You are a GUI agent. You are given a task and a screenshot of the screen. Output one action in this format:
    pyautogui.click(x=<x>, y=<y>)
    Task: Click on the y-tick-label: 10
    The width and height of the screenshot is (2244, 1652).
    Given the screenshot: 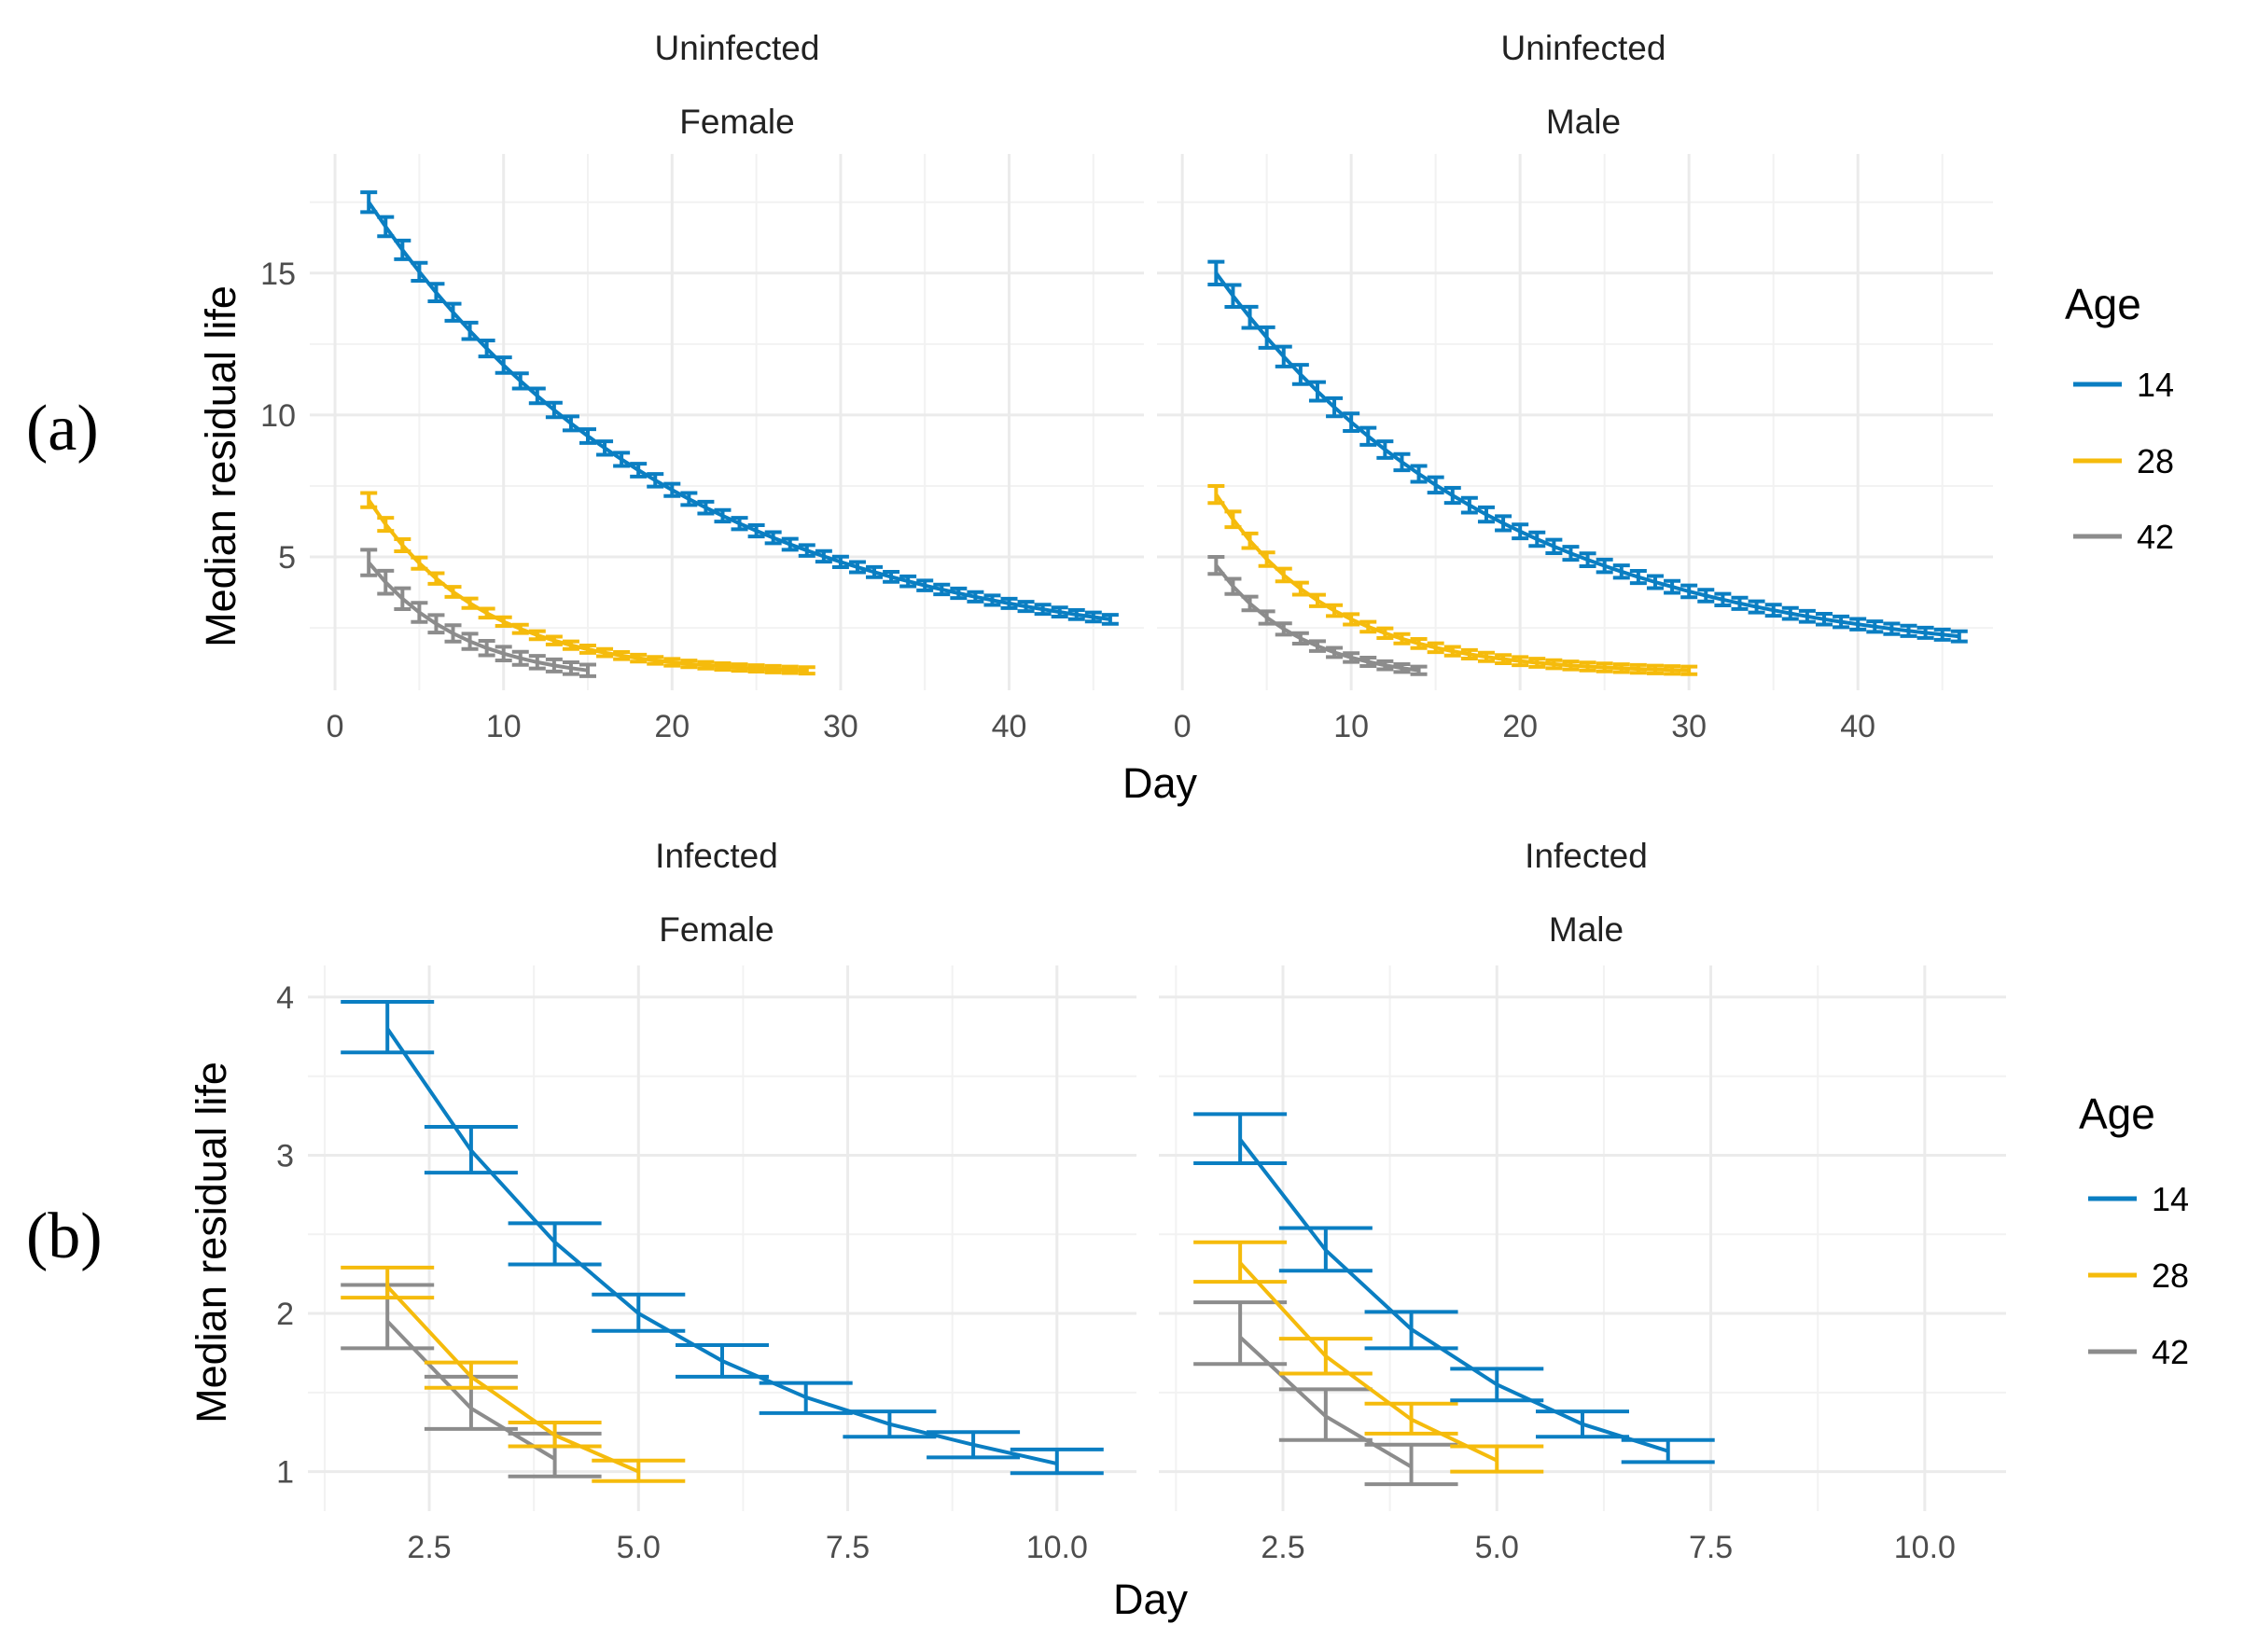 What is the action you would take?
    pyautogui.click(x=278, y=416)
    